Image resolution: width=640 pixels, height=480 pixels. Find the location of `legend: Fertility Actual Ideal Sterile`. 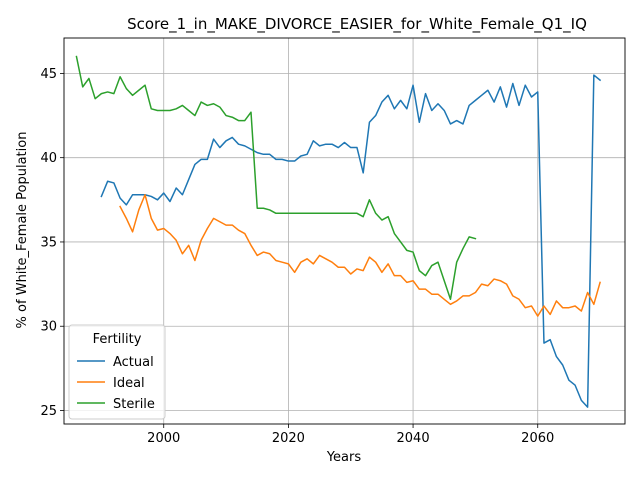

legend: Fertility Actual Ideal Sterile is located at coordinates (117, 372).